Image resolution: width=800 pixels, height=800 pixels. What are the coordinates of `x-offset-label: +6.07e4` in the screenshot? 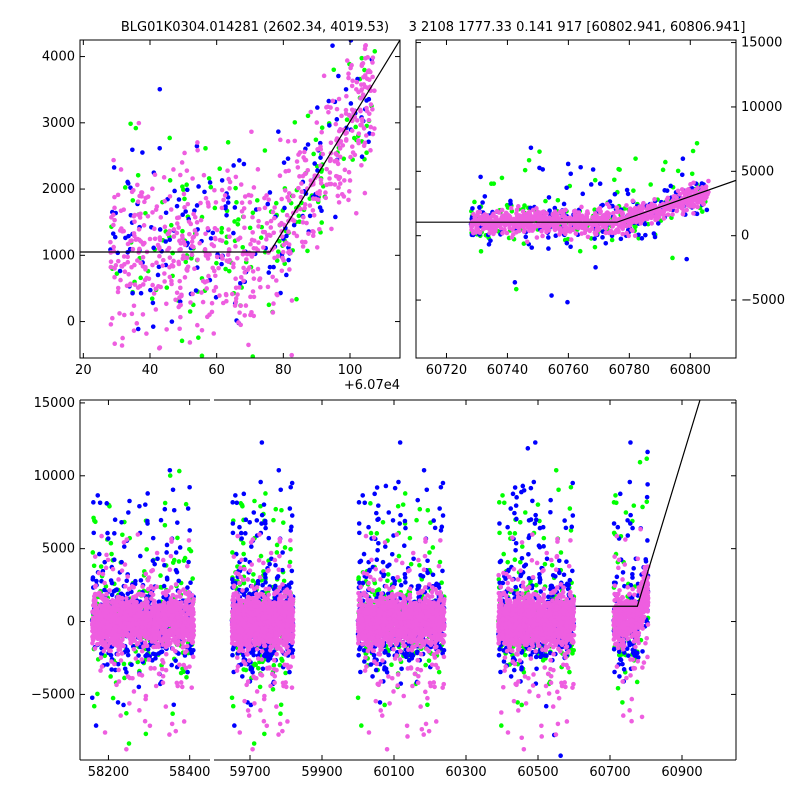 It's located at (372, 385).